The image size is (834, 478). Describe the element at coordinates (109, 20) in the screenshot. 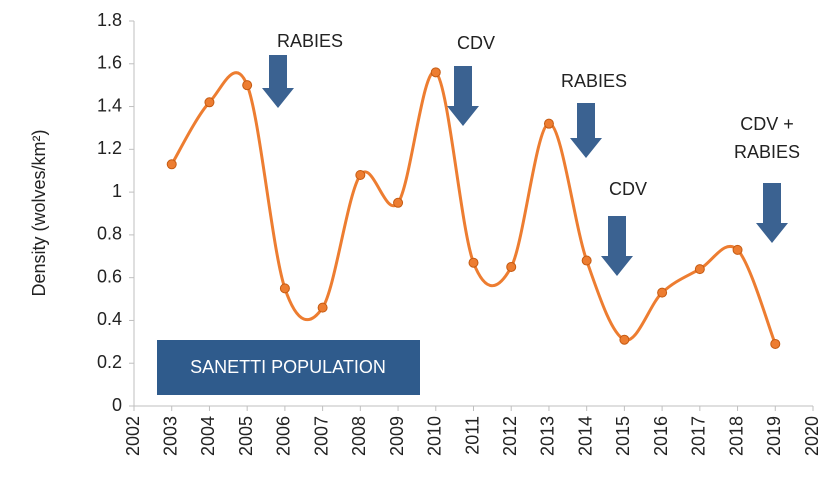

I see `y-tick-label: 1.8` at that location.